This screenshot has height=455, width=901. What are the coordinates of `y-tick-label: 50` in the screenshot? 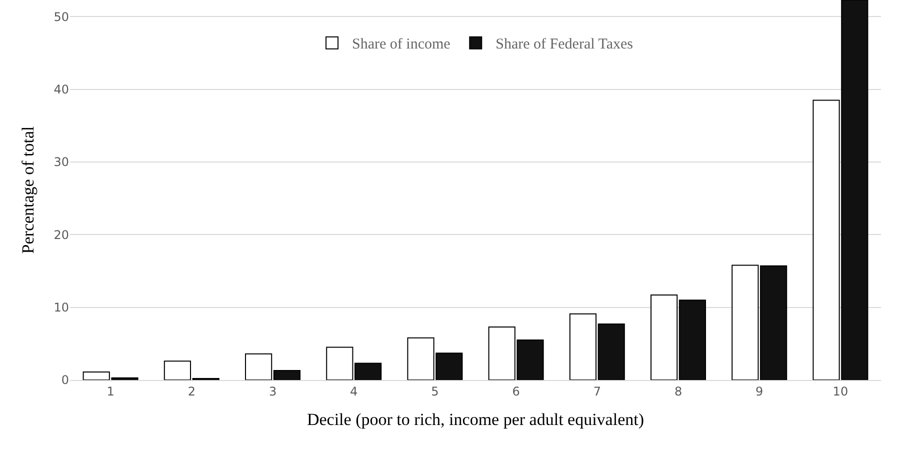 It's located at (61, 17).